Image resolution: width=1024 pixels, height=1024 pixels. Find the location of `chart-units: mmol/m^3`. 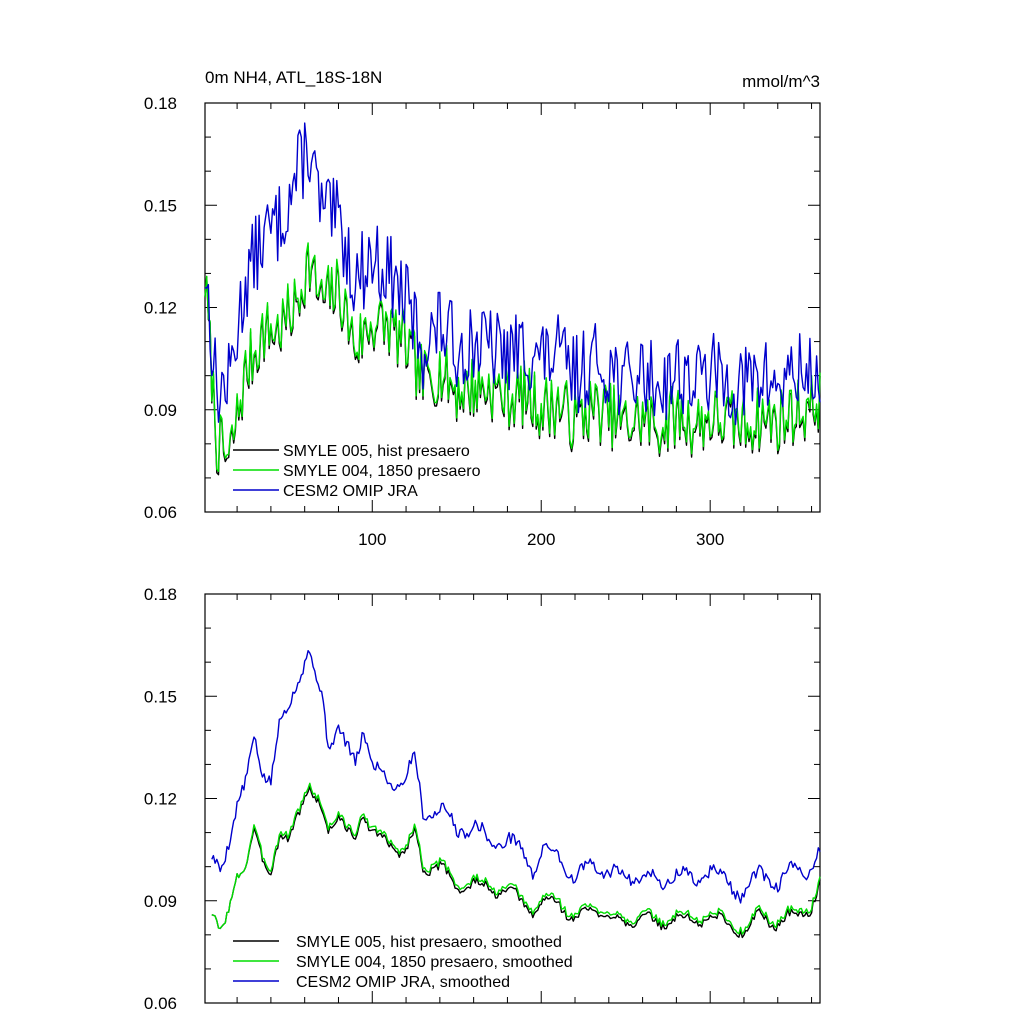

chart-units: mmol/m^3 is located at coordinates (781, 81).